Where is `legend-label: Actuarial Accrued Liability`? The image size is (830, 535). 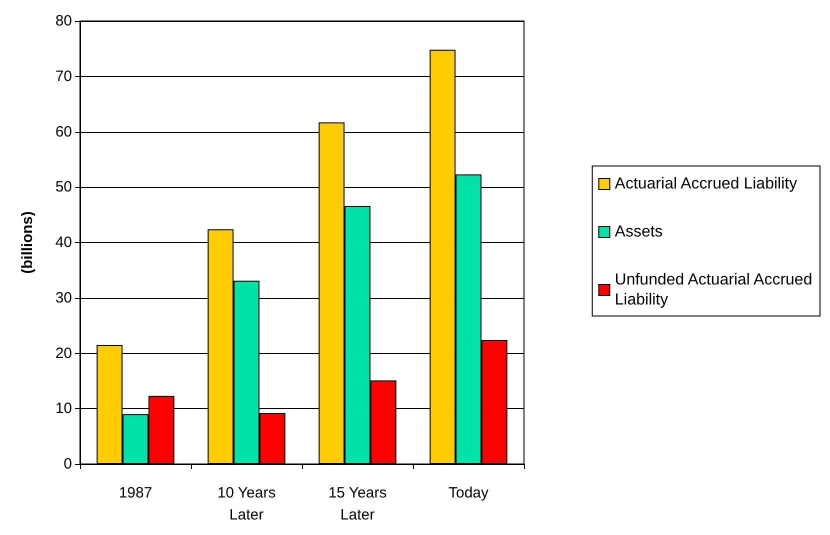 legend-label: Actuarial Accrued Liability is located at coordinates (706, 184).